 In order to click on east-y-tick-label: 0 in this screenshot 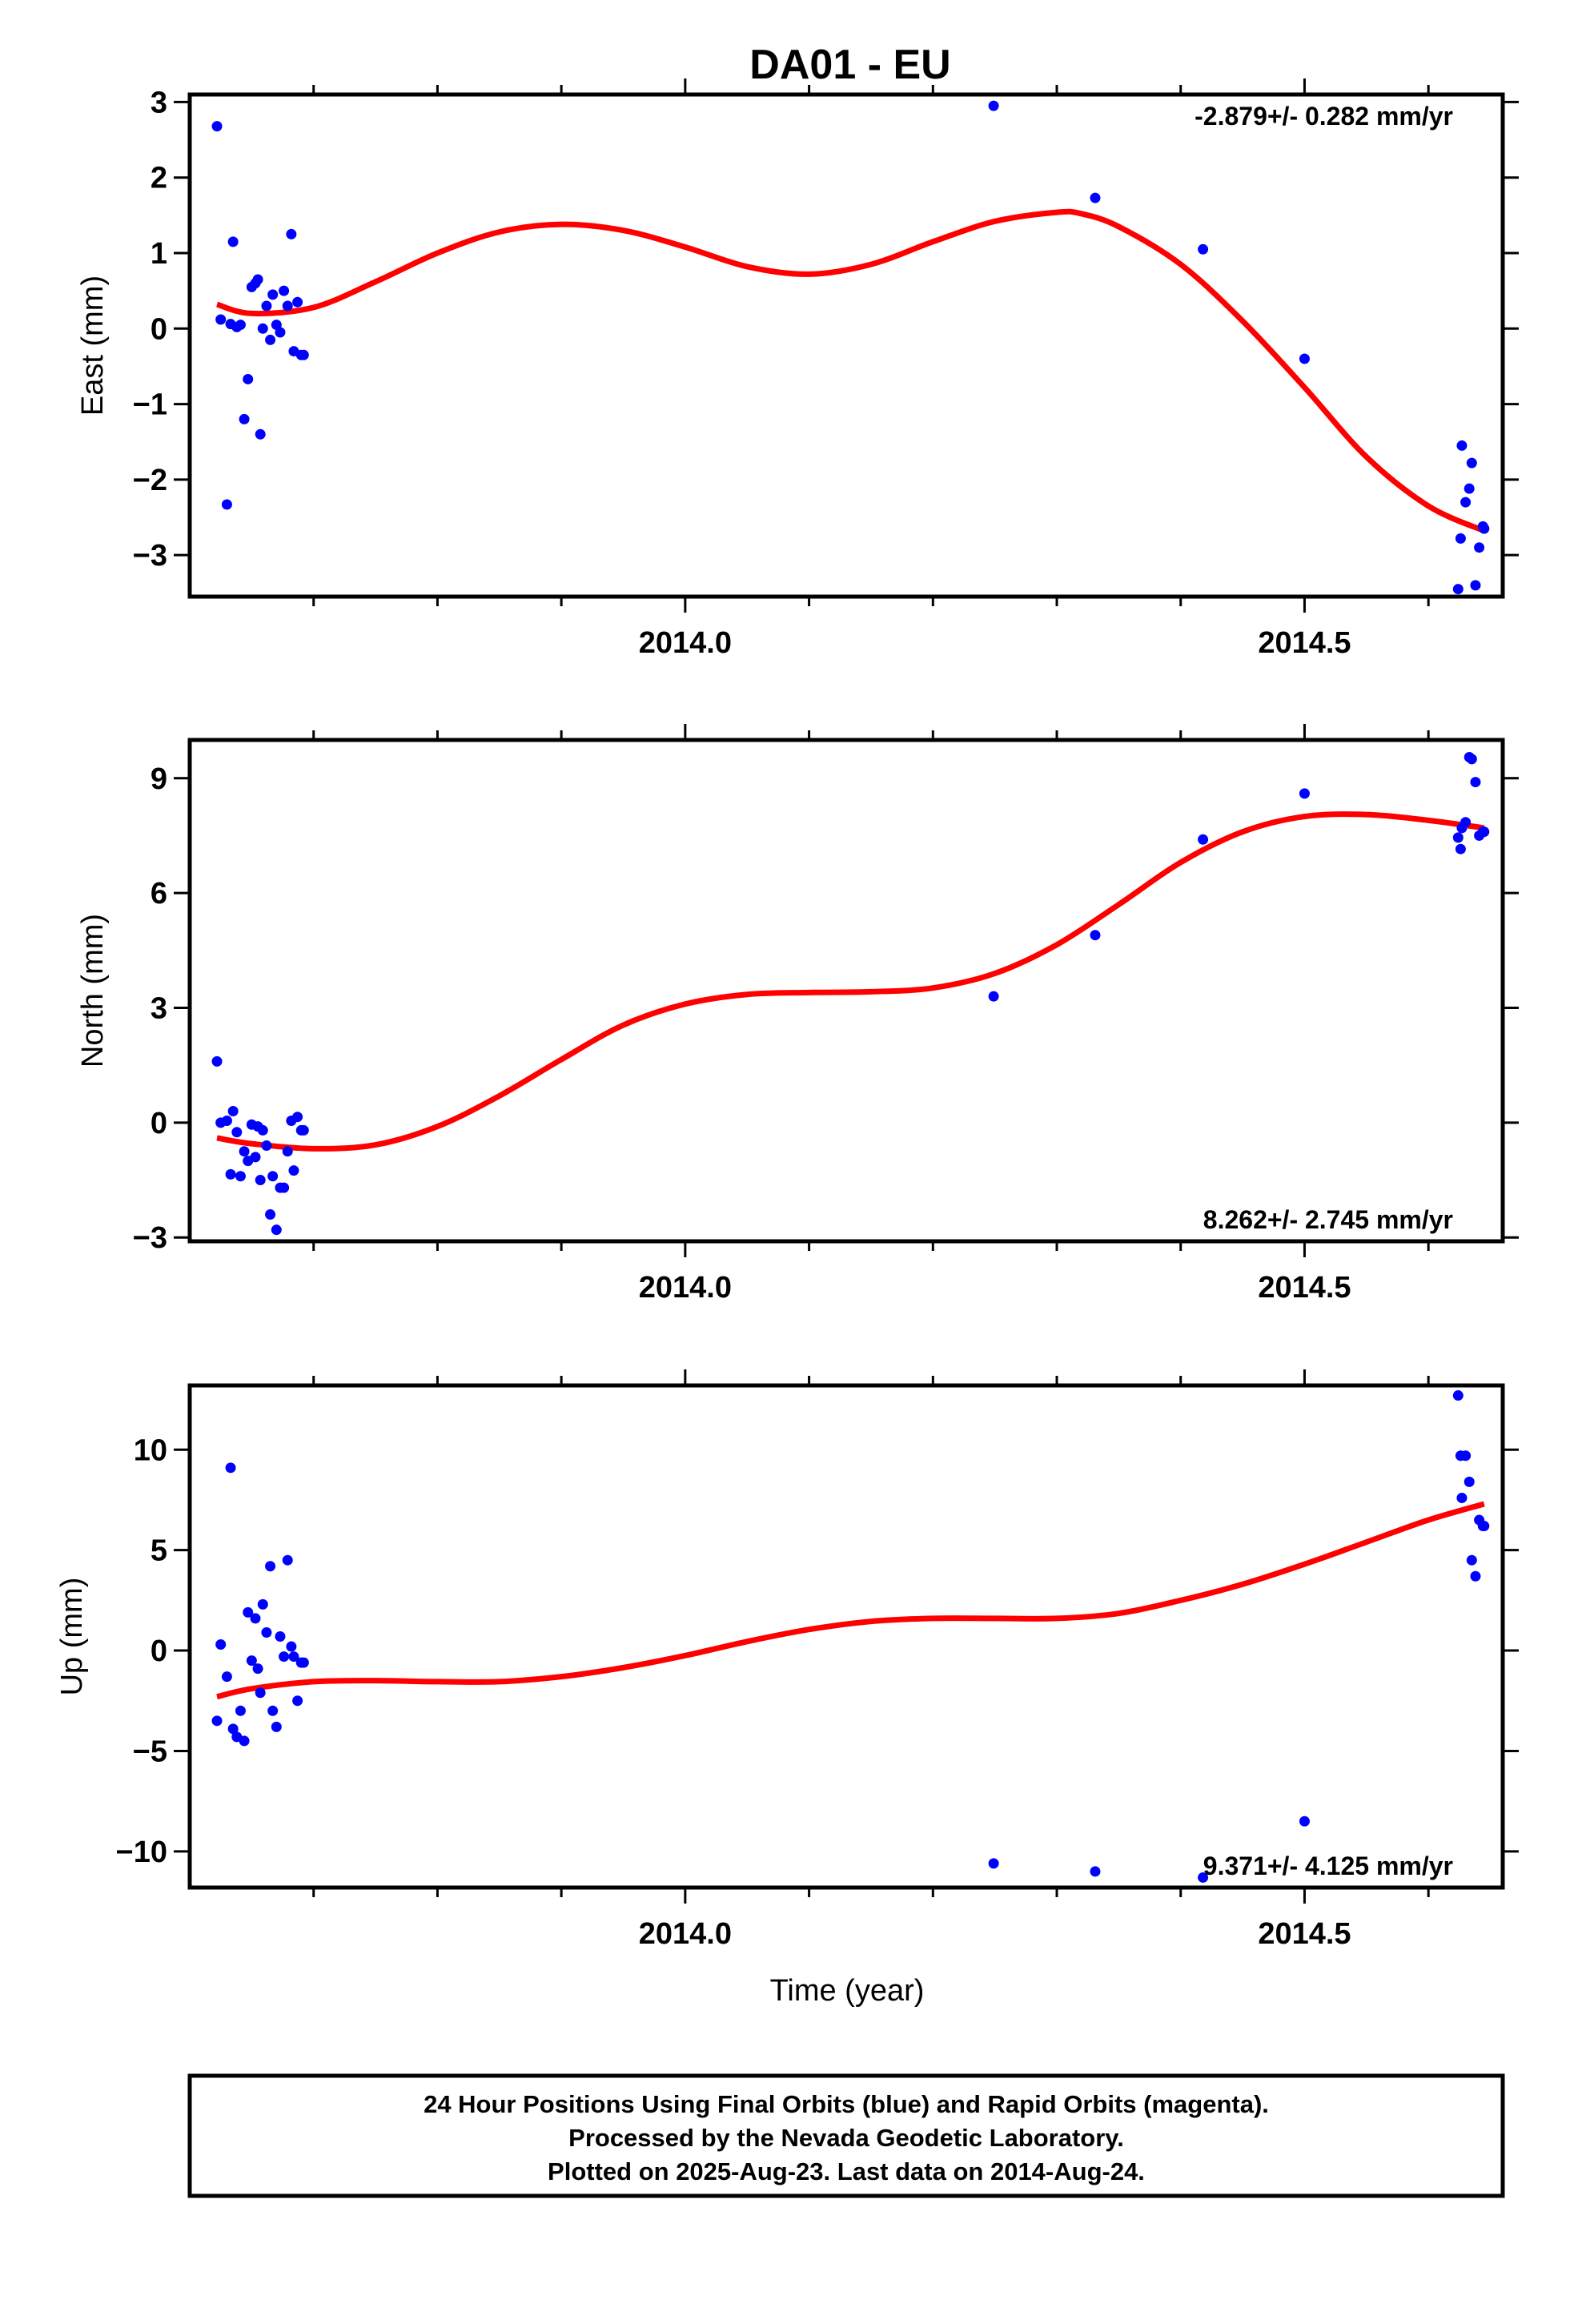, I will do `click(159, 329)`.